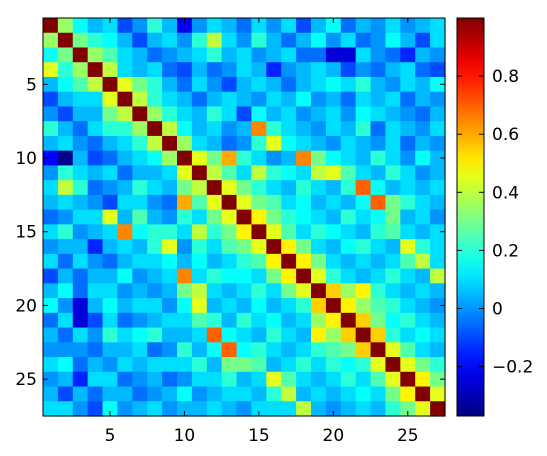 This screenshot has width=547, height=456. Describe the element at coordinates (505, 77) in the screenshot. I see `colorbar-tick-label: 0.8` at that location.